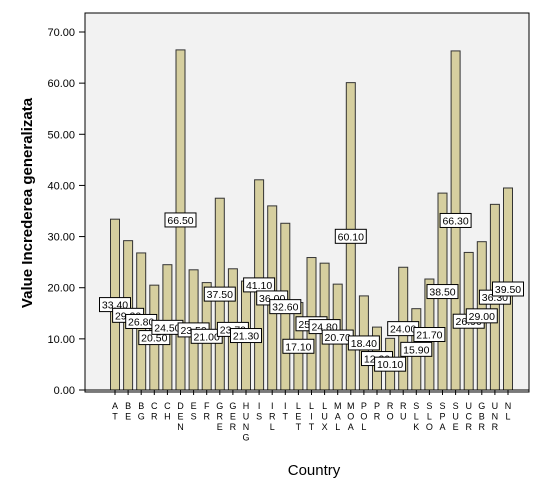  I want to click on data-label-RO: 10.10, so click(390, 364).